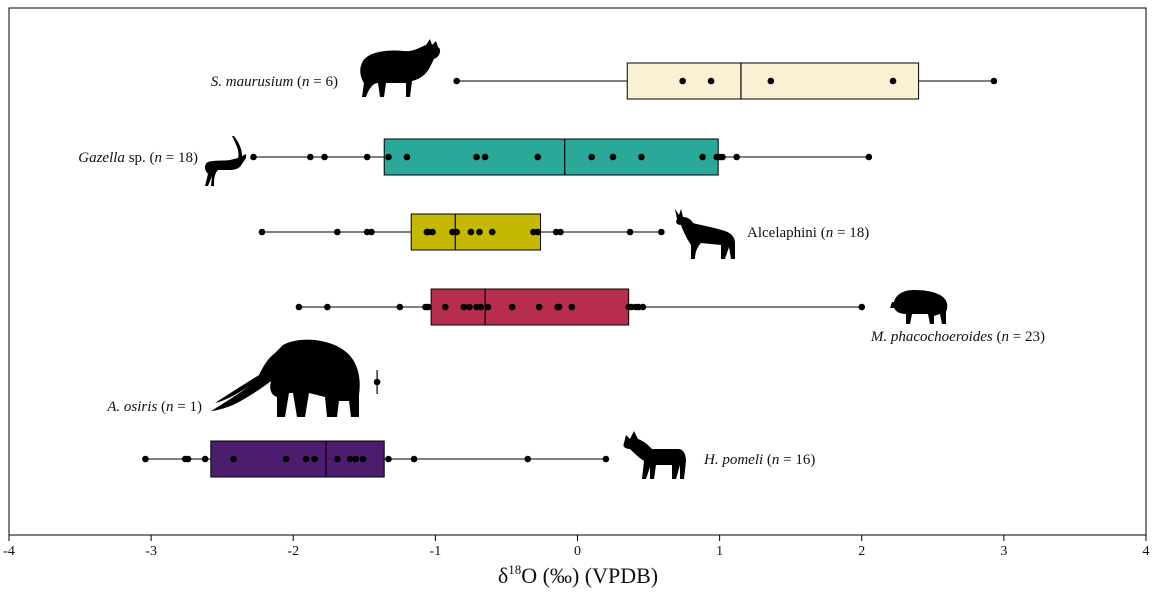 This screenshot has height=592, width=1153. I want to click on series-label: S. maurusium (n = 6), so click(274, 82).